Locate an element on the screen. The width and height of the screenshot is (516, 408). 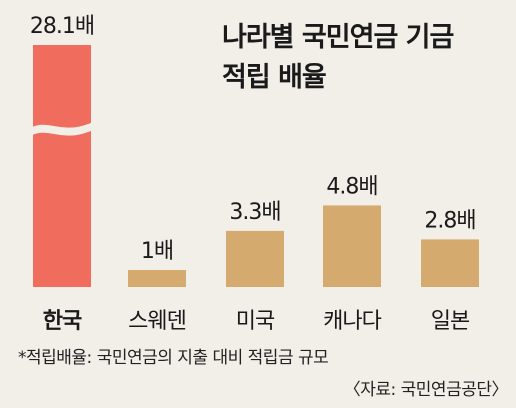
category-label-2: 스웨덴 is located at coordinates (157, 321).